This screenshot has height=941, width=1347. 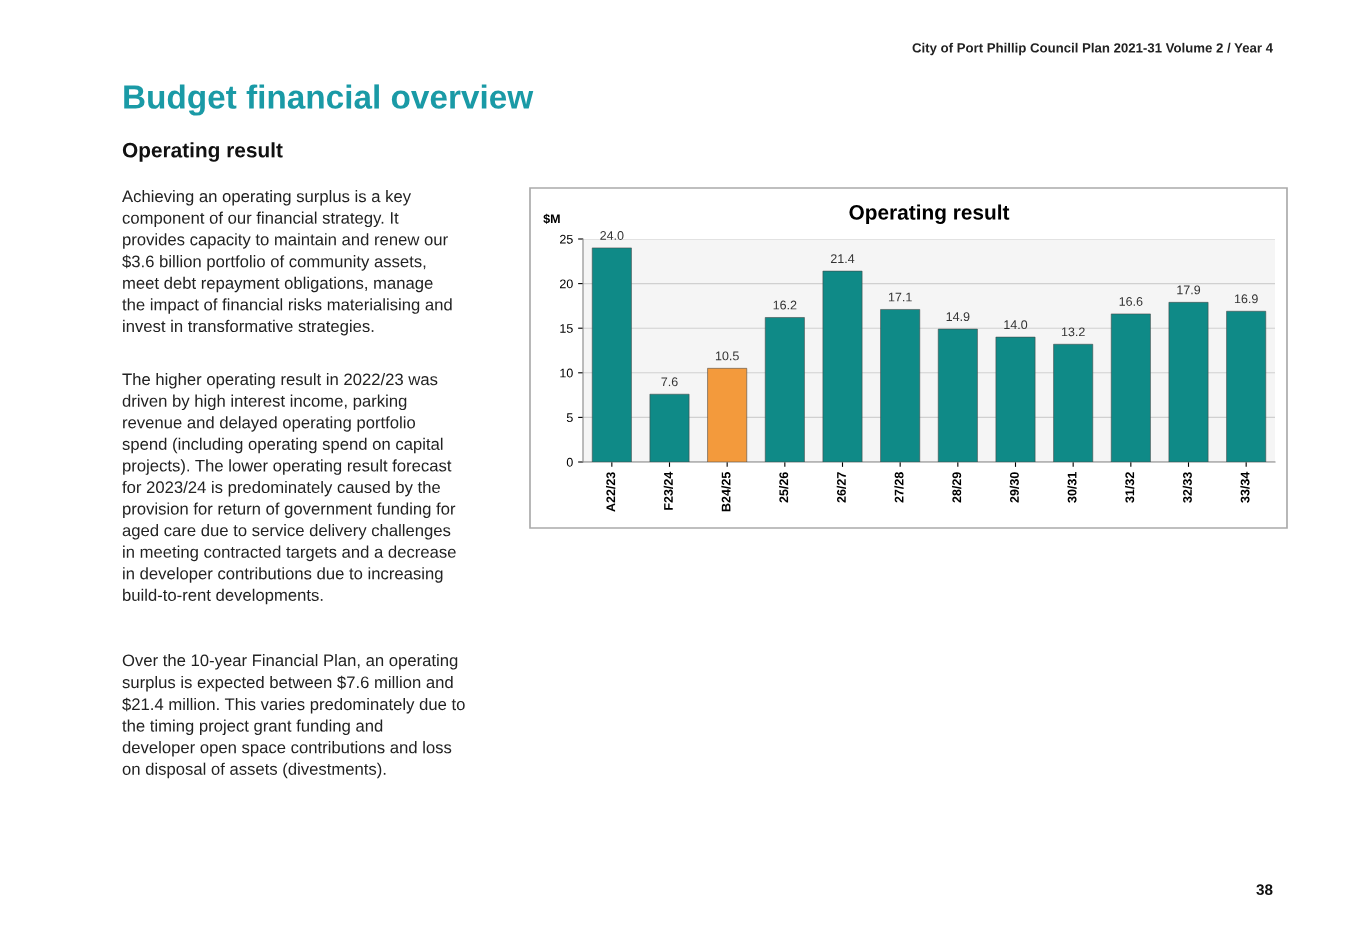 I want to click on data-label: 7.6, so click(x=669, y=382).